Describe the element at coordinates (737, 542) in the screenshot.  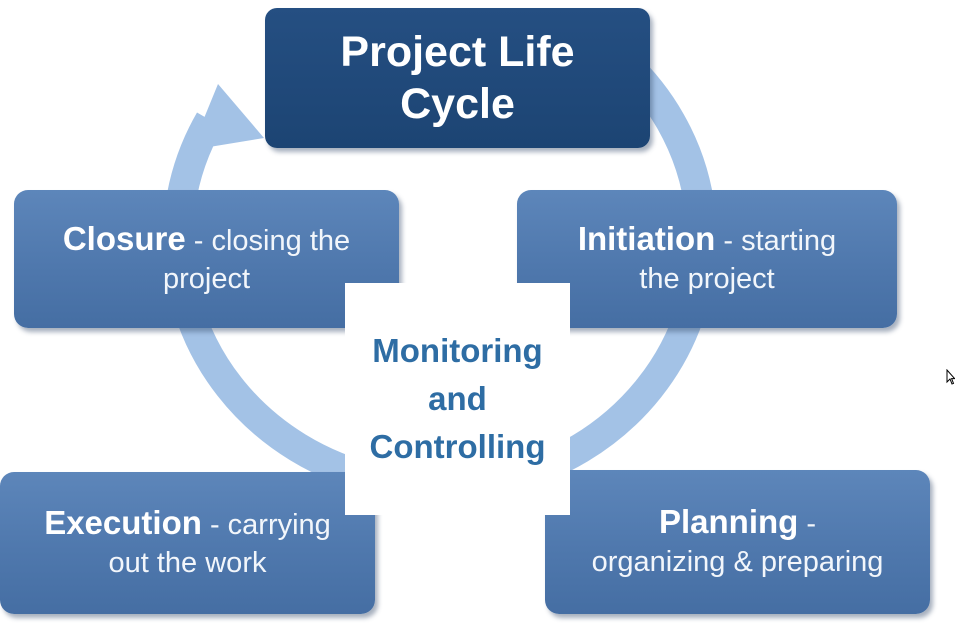
I see `stage-planning: Planning - organizing & preparing` at that location.